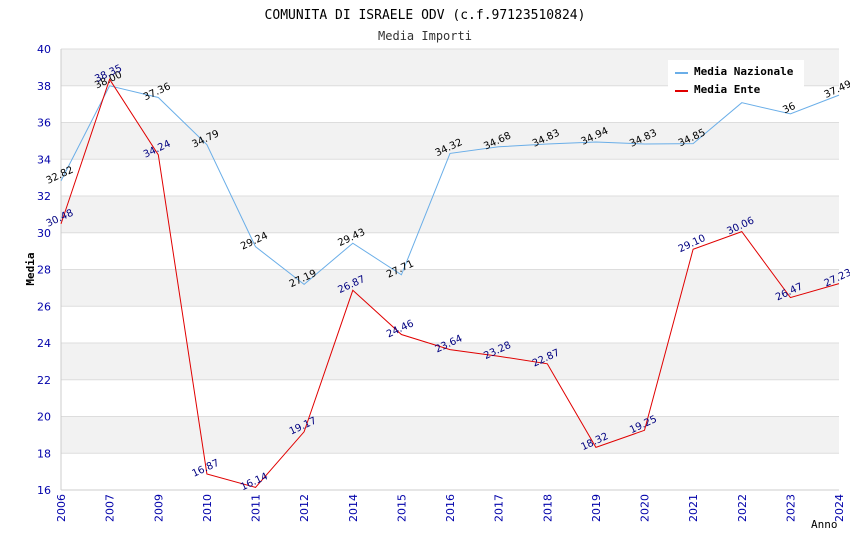 The width and height of the screenshot is (850, 550). Describe the element at coordinates (44, 196) in the screenshot. I see `y-tick-label: 32` at that location.